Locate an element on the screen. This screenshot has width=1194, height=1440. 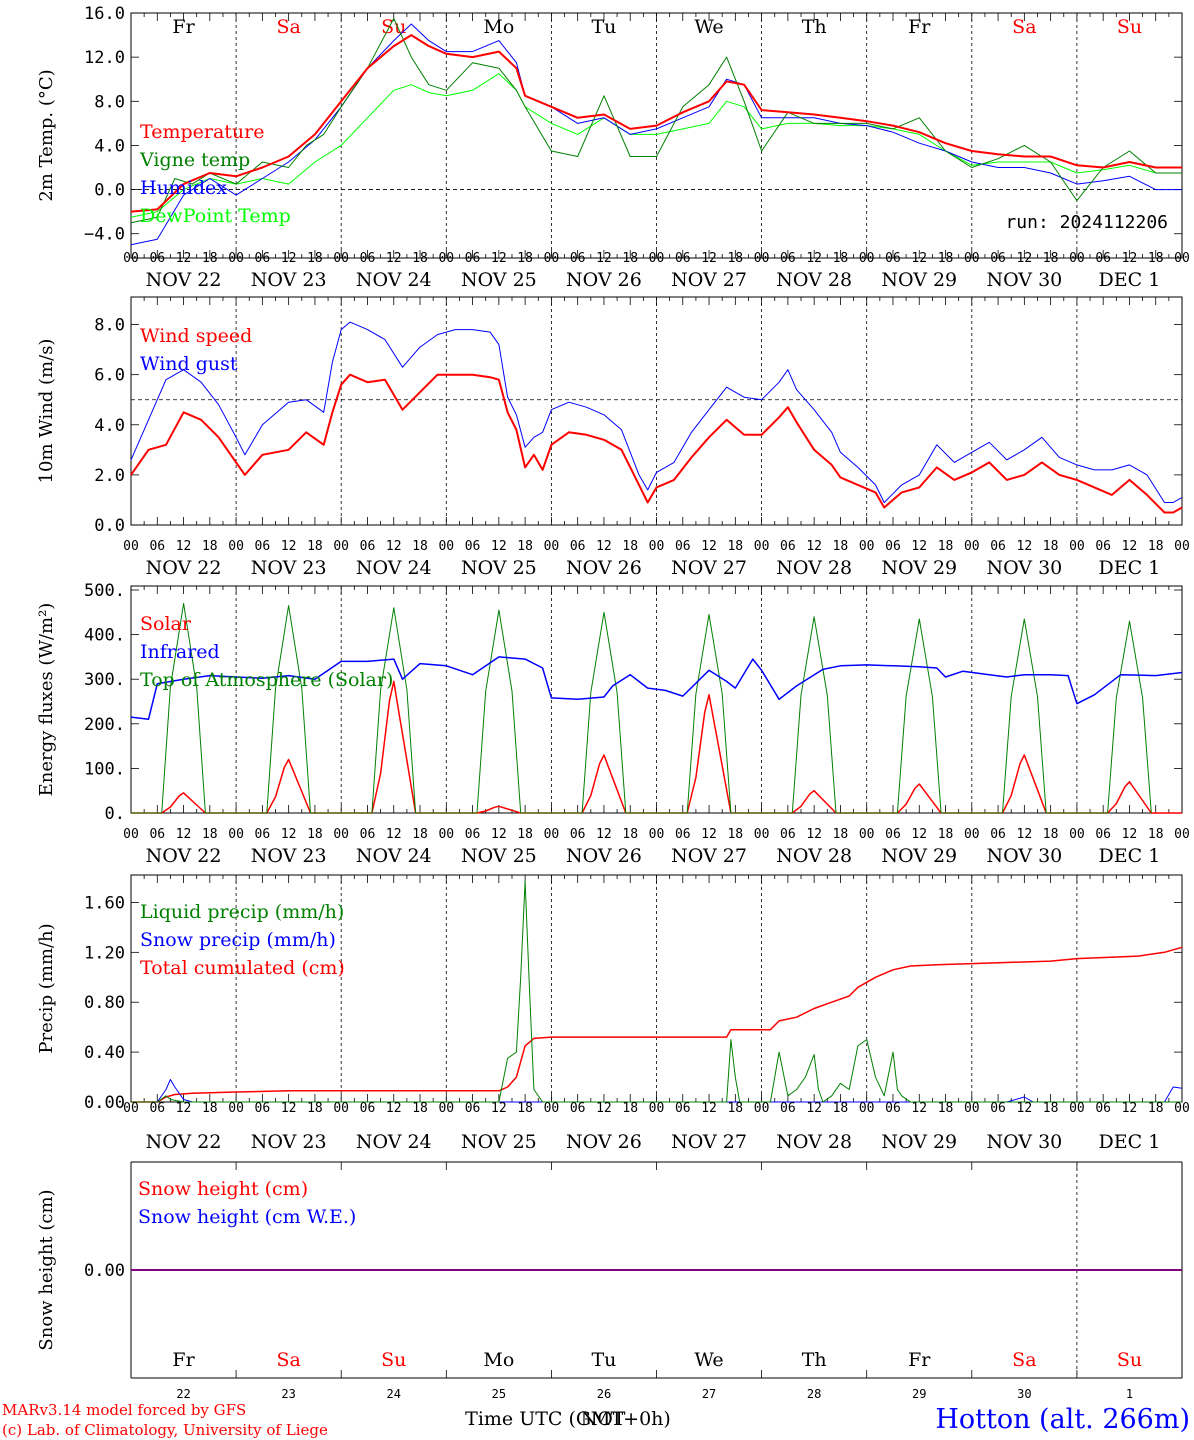
y-tick-label: 100. is located at coordinates (104, 769).